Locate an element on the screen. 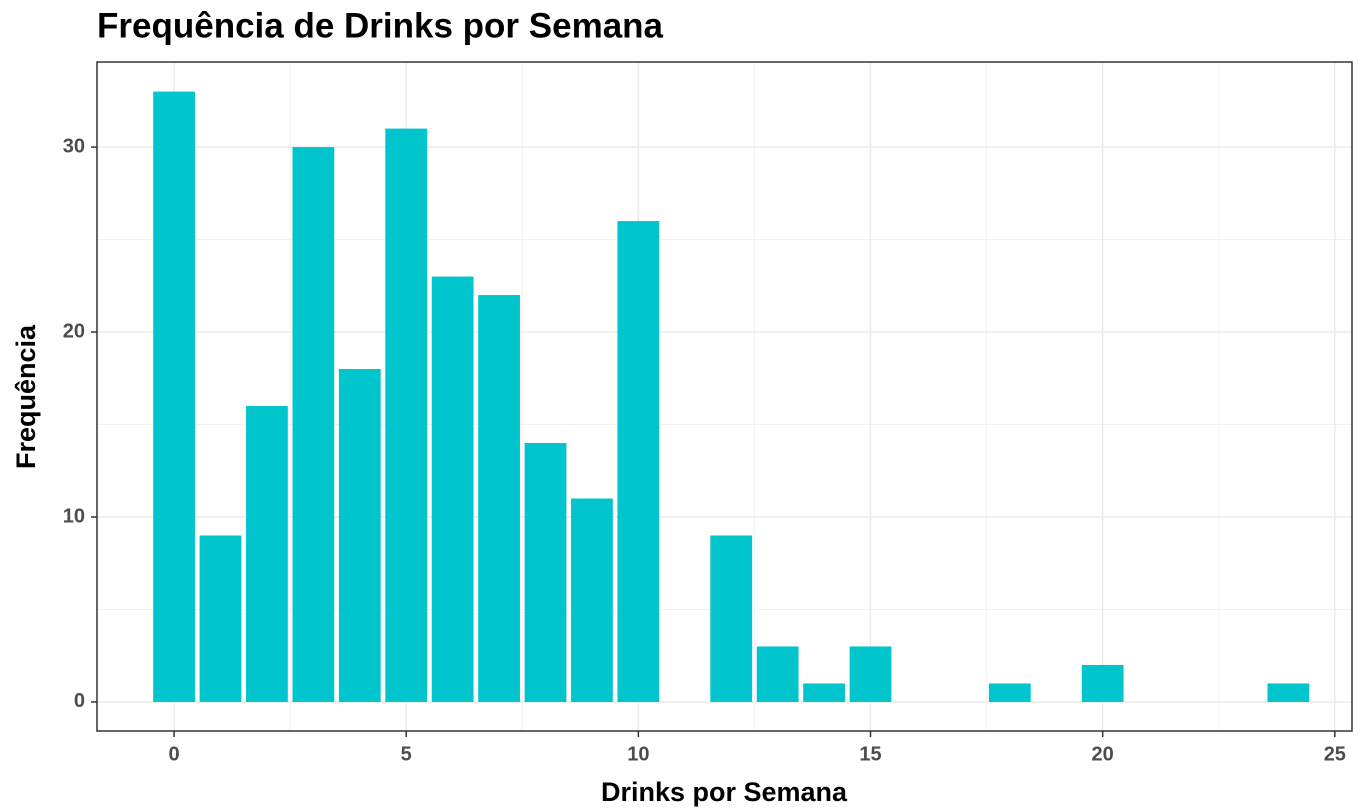  x-tick-label: 5 is located at coordinates (406, 754).